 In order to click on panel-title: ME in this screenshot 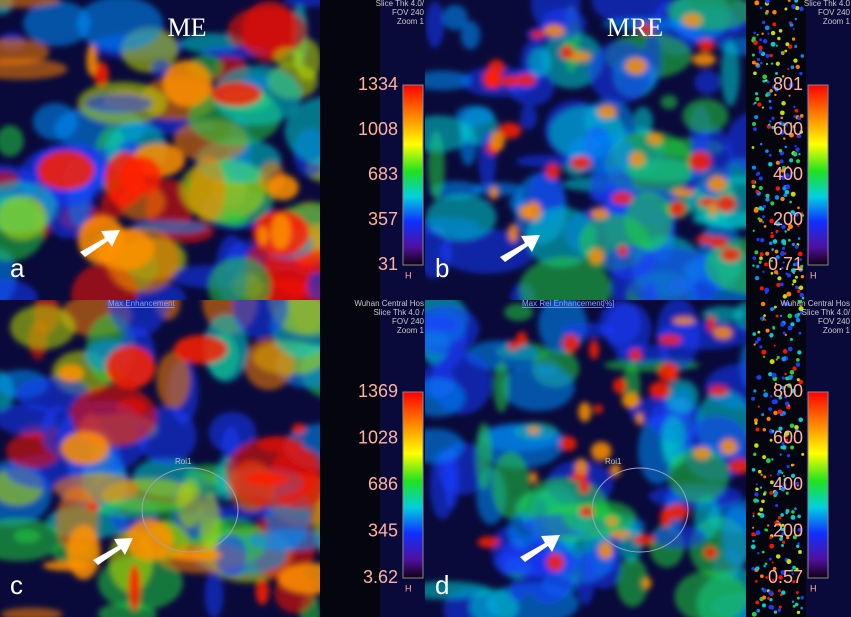, I will do `click(187, 27)`.